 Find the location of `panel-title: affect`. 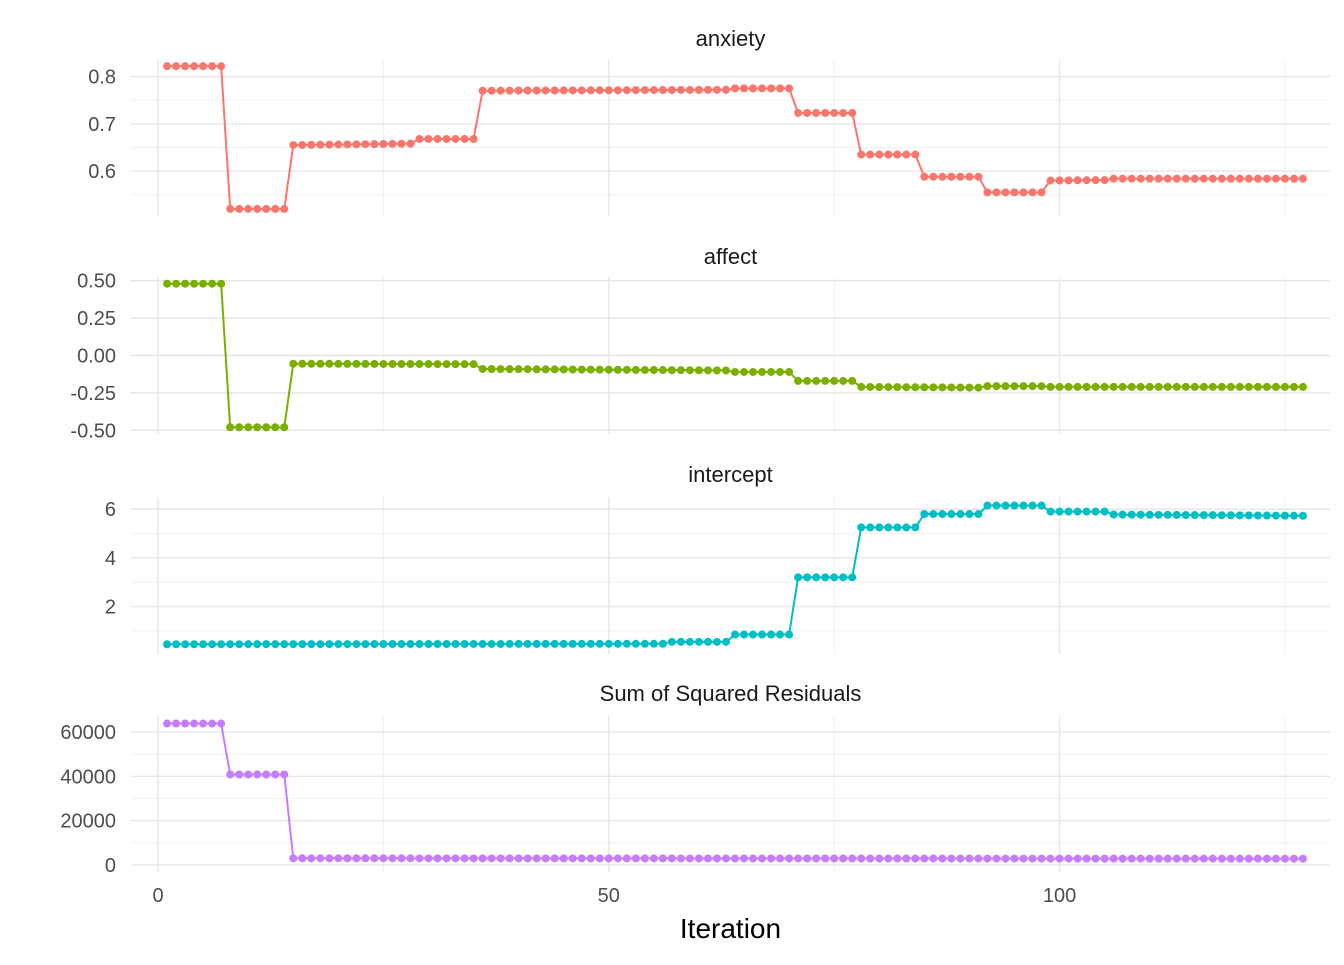

panel-title: affect is located at coordinates (730, 256).